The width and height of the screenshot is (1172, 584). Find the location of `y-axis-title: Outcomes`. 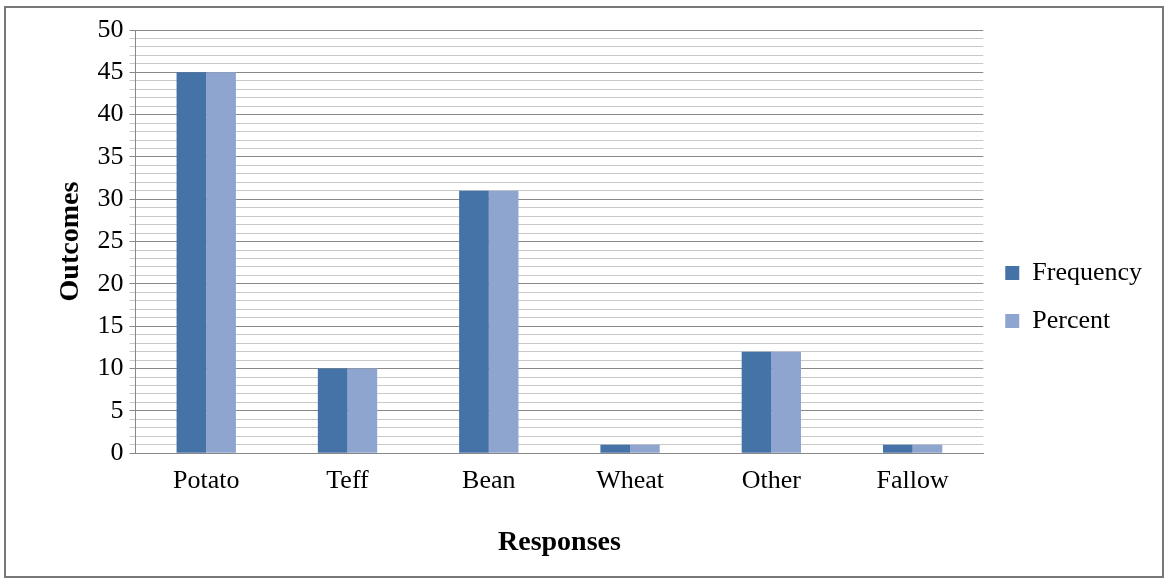

y-axis-title: Outcomes is located at coordinates (69, 241).